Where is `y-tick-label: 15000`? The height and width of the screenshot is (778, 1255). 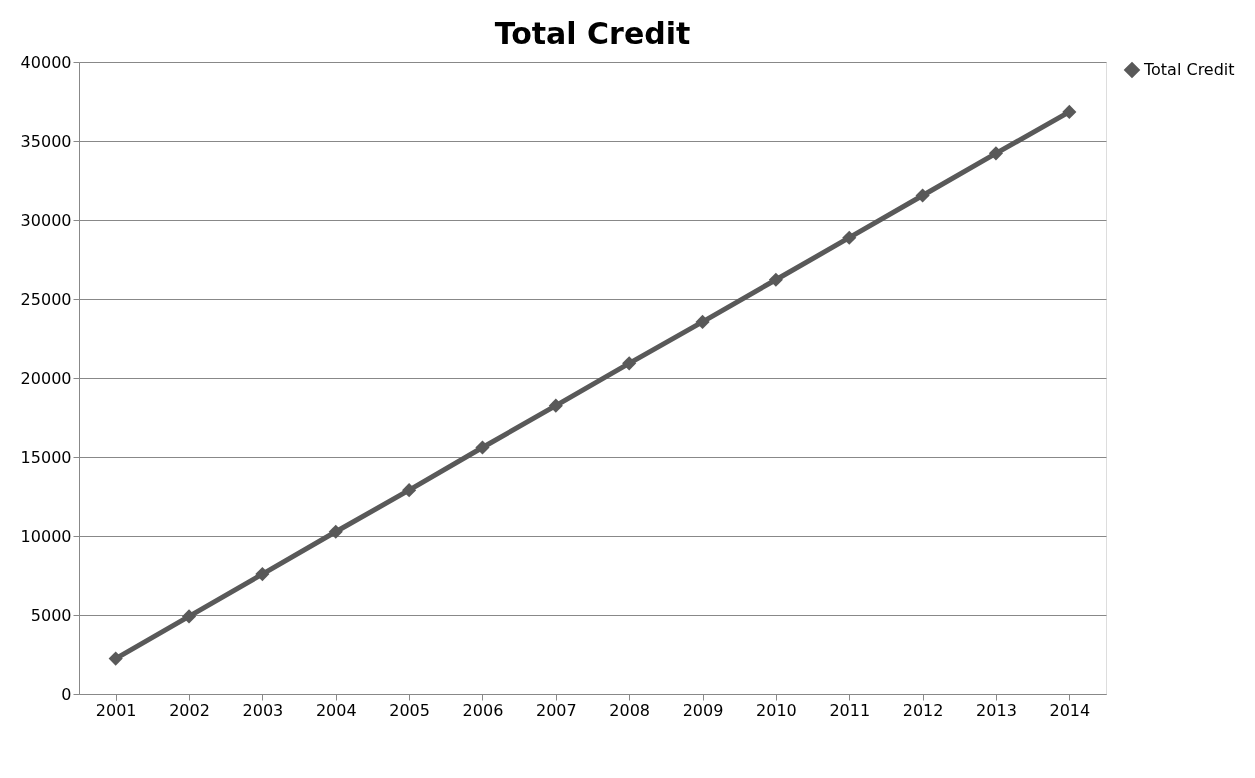
y-tick-label: 15000 is located at coordinates (46, 457).